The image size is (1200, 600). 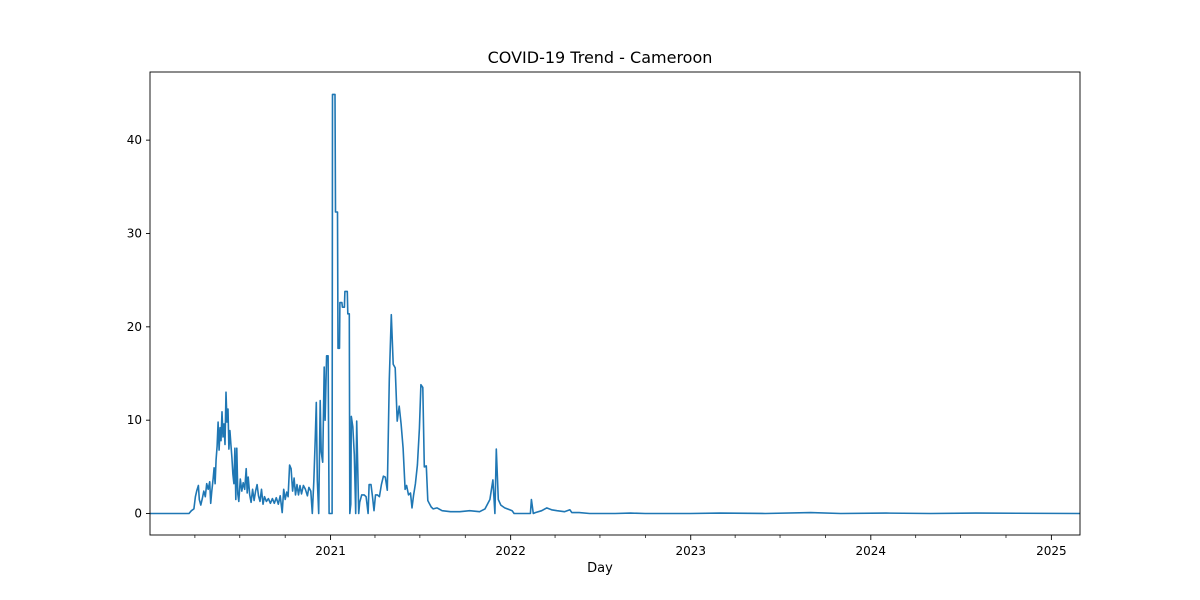 I want to click on x-tick-label-2025: 2025, so click(x=1051, y=551).